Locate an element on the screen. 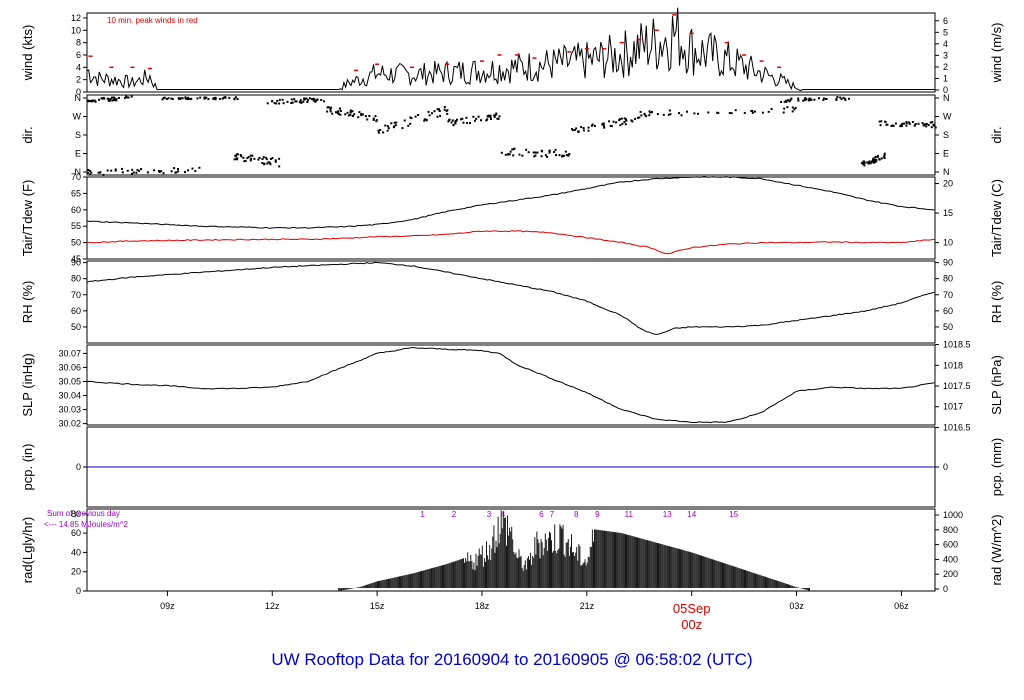  date-label-hour: 00z is located at coordinates (691, 624).